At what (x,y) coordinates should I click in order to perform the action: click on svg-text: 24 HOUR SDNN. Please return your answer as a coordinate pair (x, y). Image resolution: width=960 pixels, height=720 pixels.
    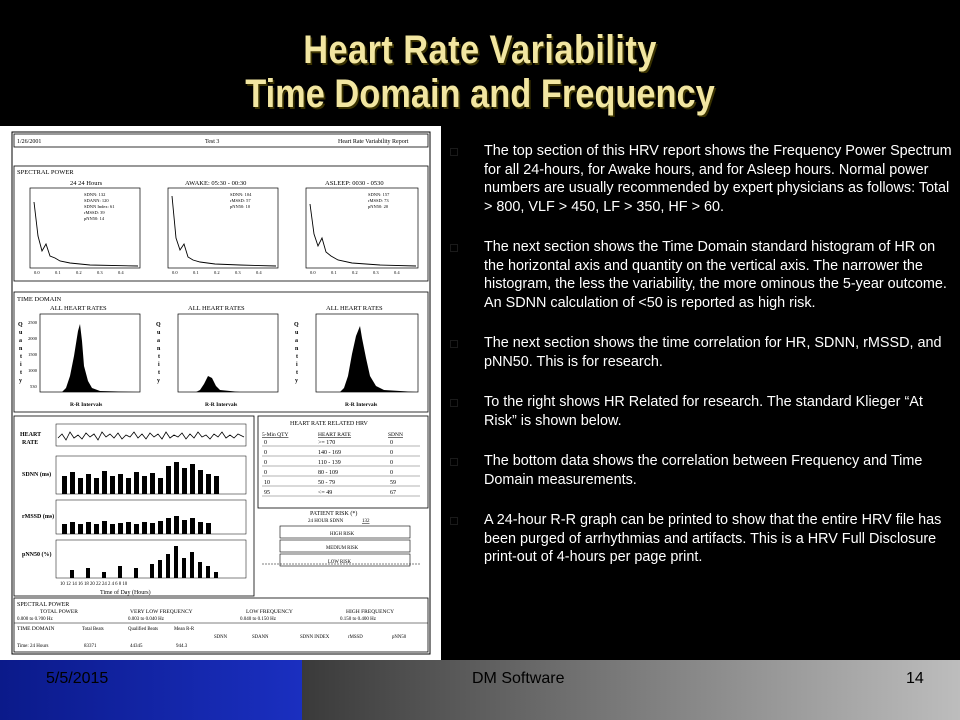
    Looking at the image, I should click on (326, 521).